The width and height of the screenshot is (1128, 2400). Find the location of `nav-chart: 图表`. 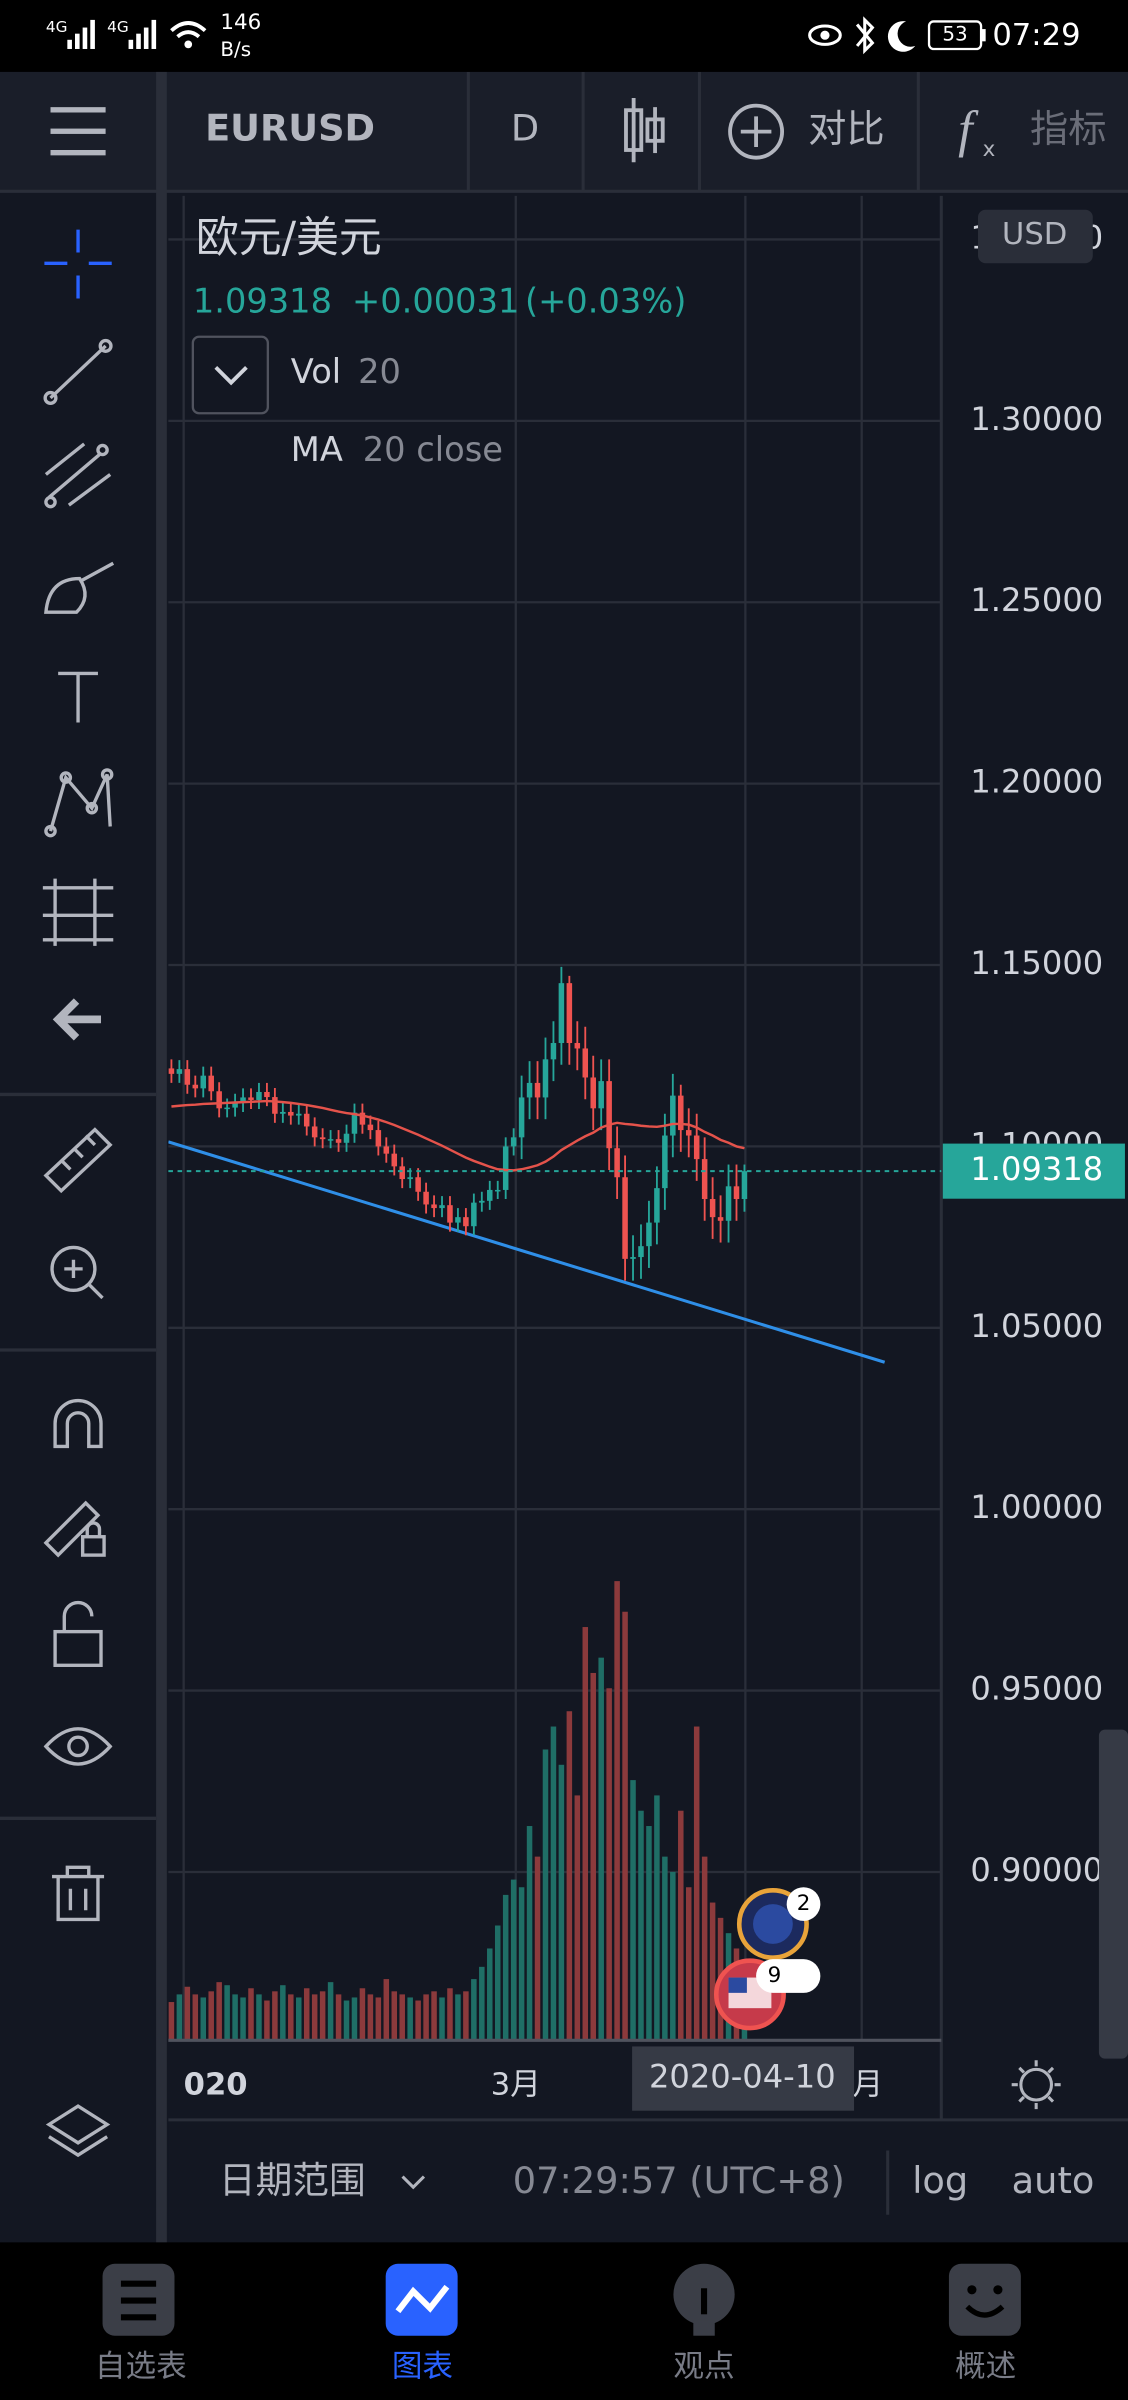

nav-chart: 图表 is located at coordinates (421, 2324).